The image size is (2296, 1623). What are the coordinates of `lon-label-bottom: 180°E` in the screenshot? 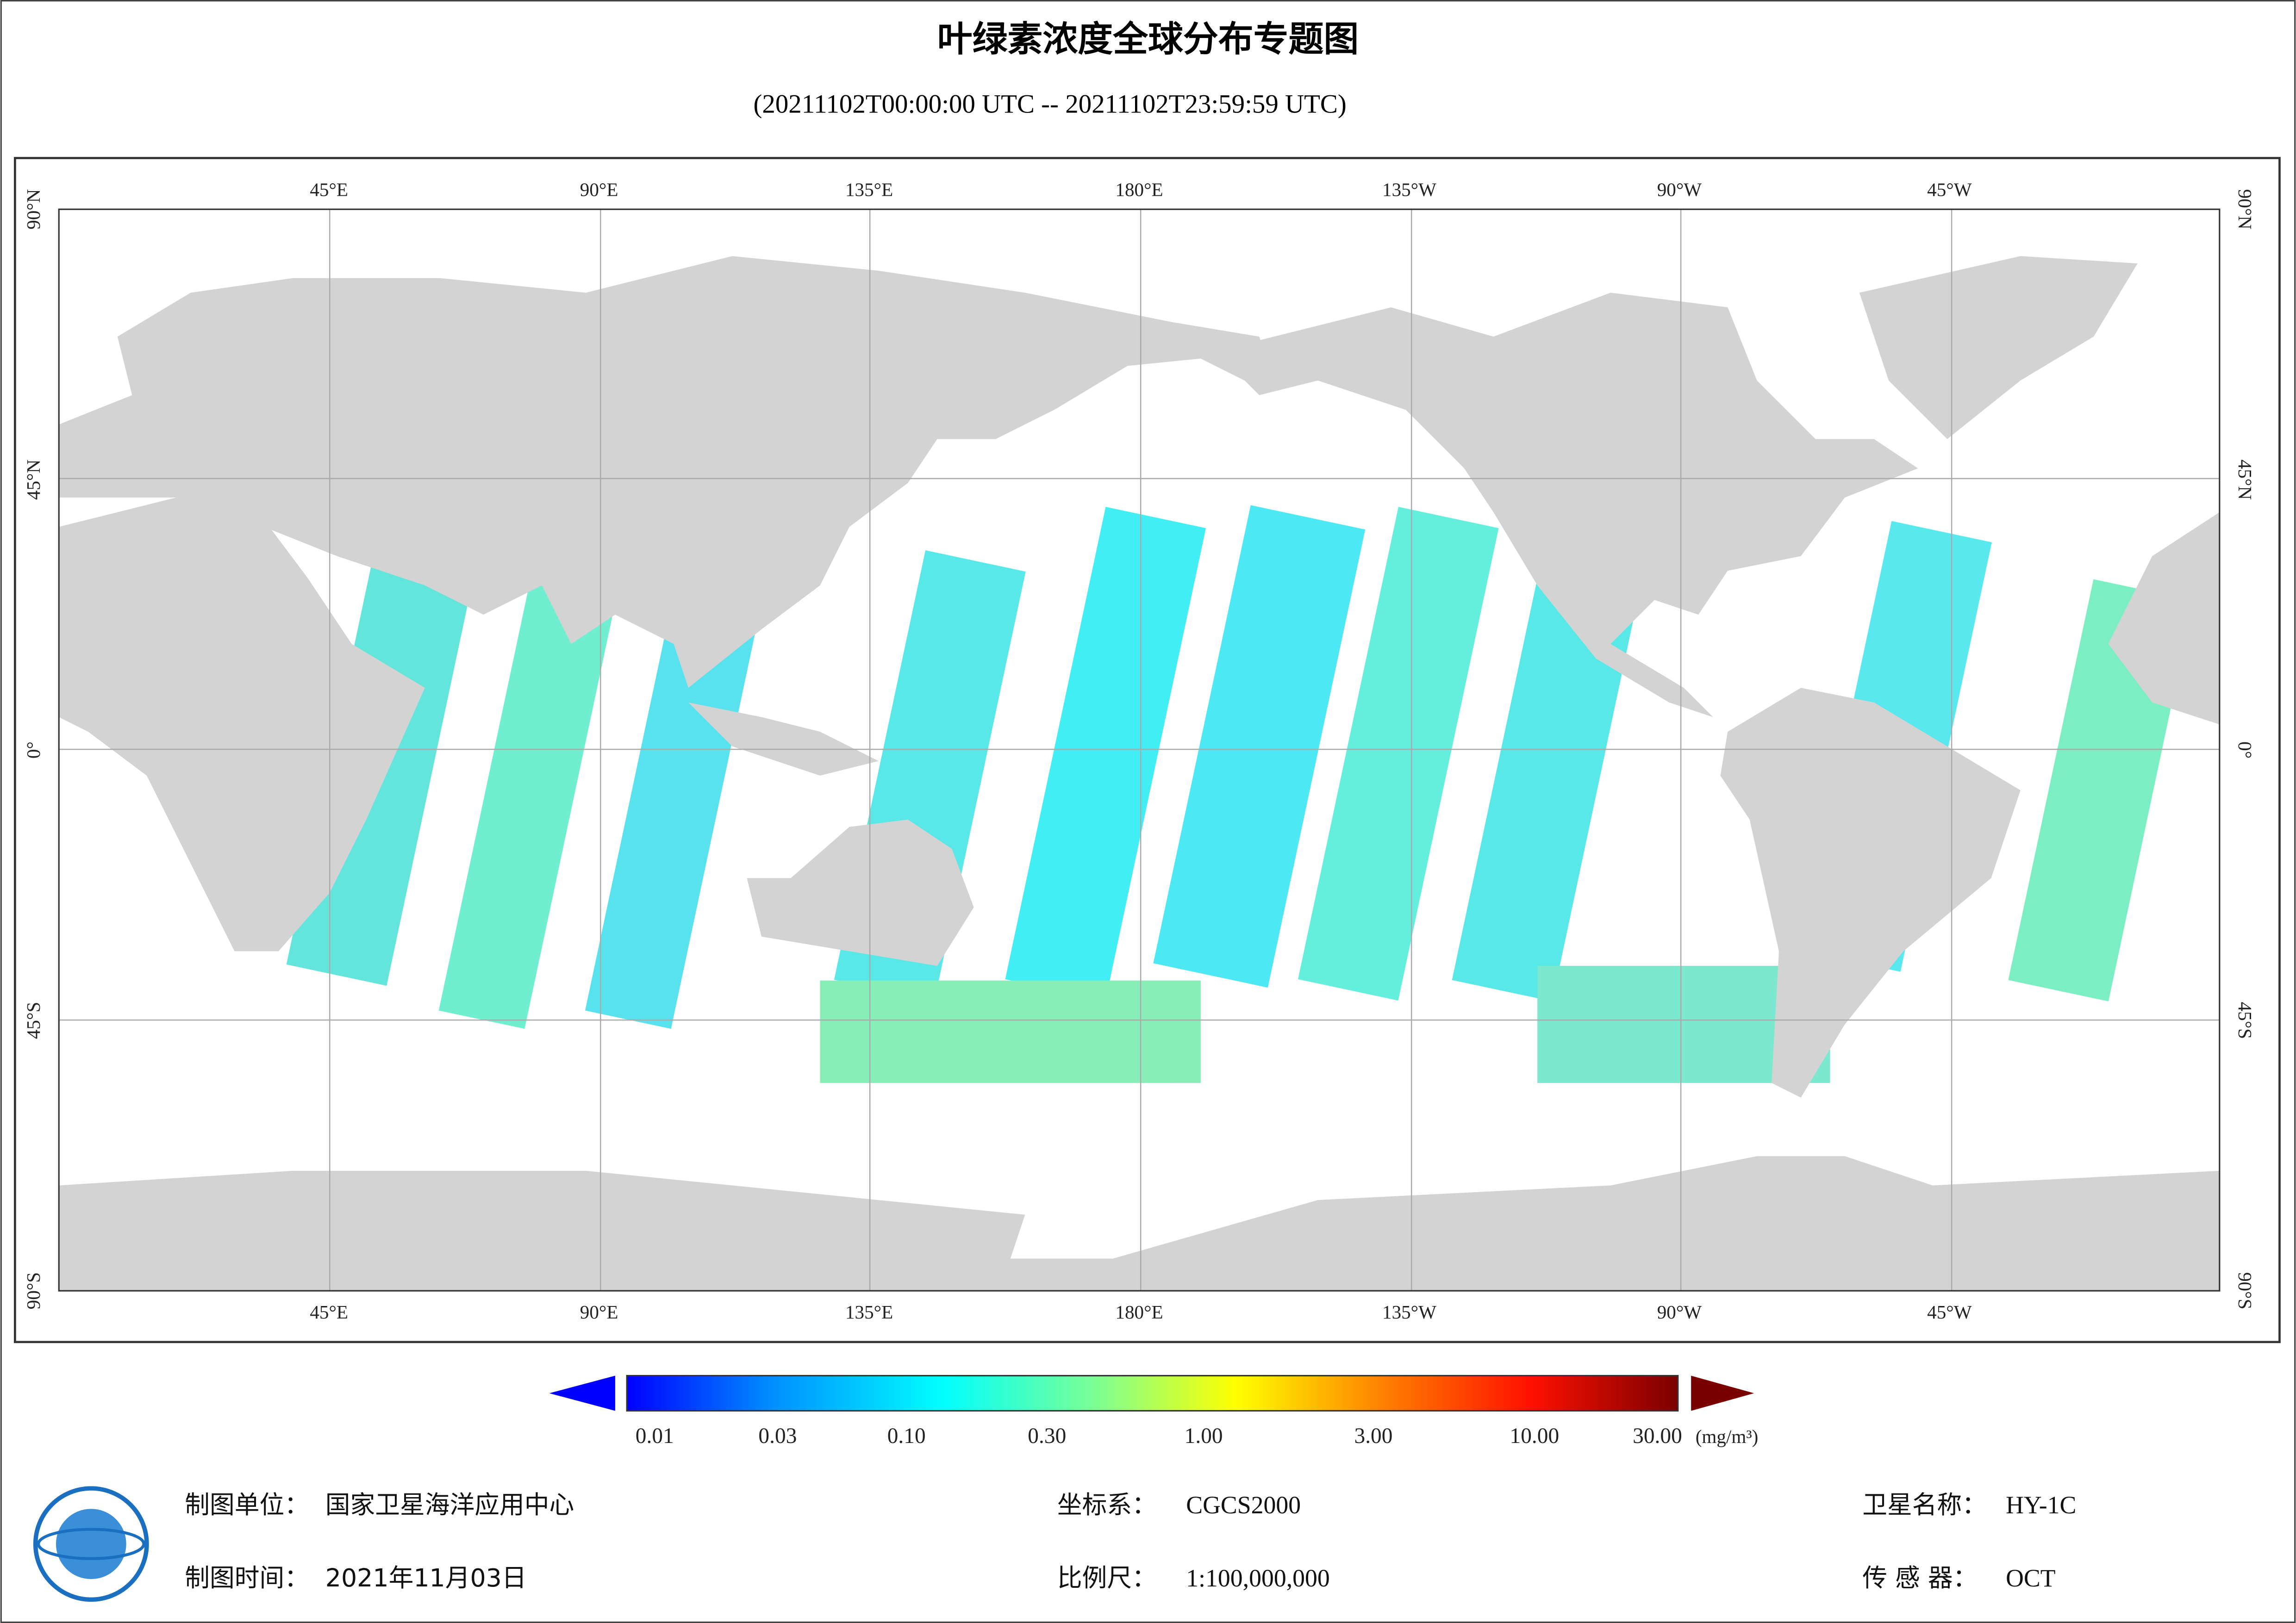 It's located at (1139, 1312).